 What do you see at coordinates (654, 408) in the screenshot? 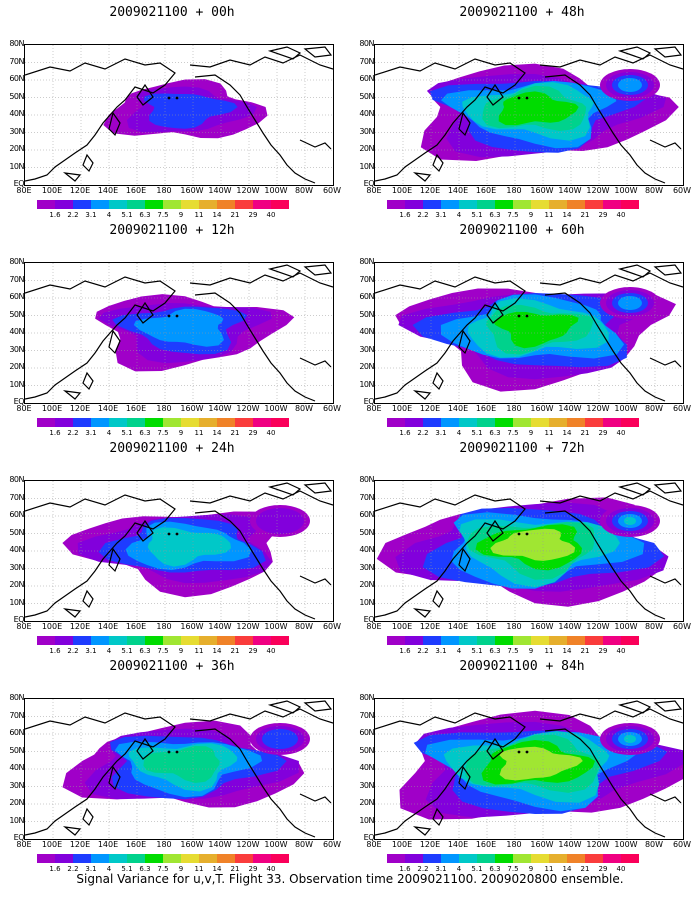
I see `longitude-tick-label: 80W` at bounding box center [654, 408].